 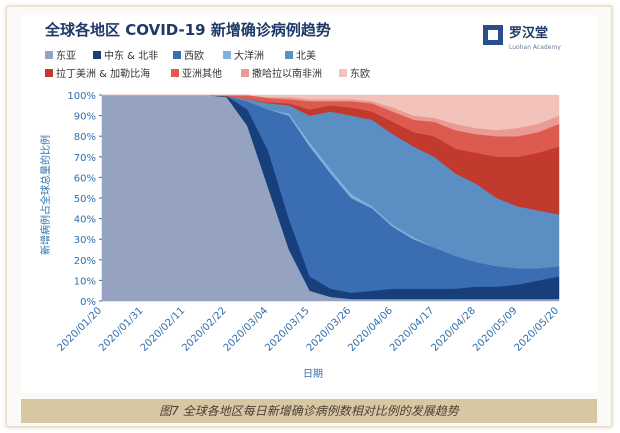 I want to click on y-tick-label: 90%, so click(x=85, y=117).